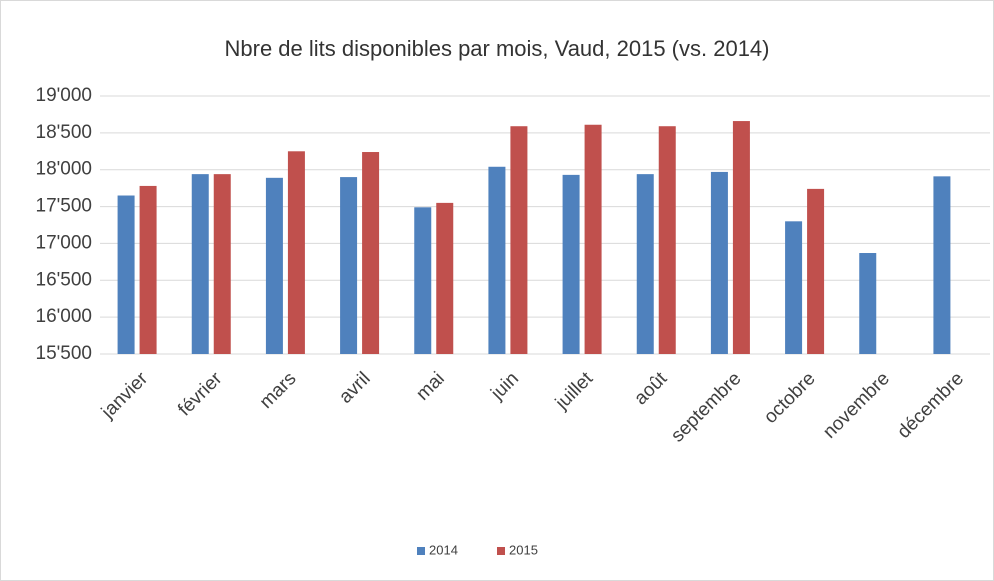 The width and height of the screenshot is (994, 581). Describe the element at coordinates (64, 206) in the screenshot. I see `y-tick-label: 17'500` at that location.